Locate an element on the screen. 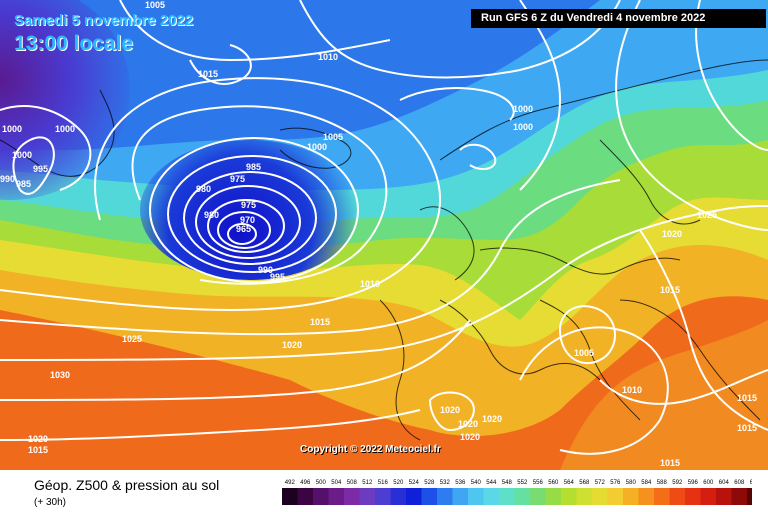  legend-tick-label: 604 is located at coordinates (724, 483).